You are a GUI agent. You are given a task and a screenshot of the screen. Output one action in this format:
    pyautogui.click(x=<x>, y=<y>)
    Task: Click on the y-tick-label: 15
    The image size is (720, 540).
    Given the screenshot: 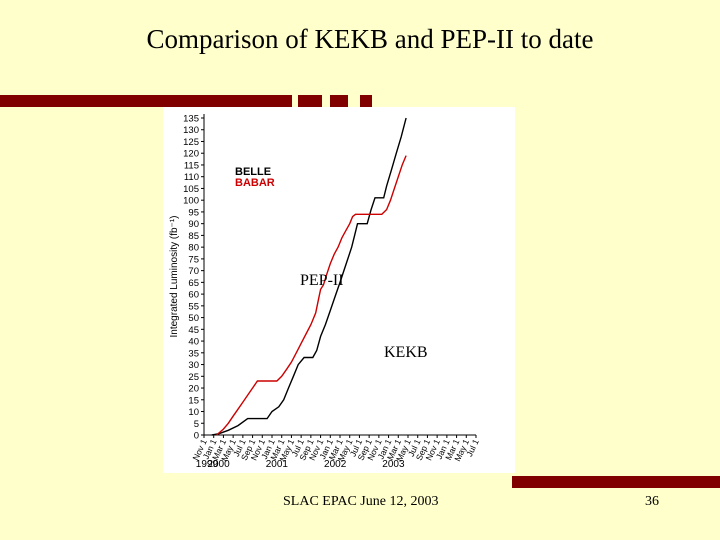 What is the action you would take?
    pyautogui.click(x=193, y=400)
    